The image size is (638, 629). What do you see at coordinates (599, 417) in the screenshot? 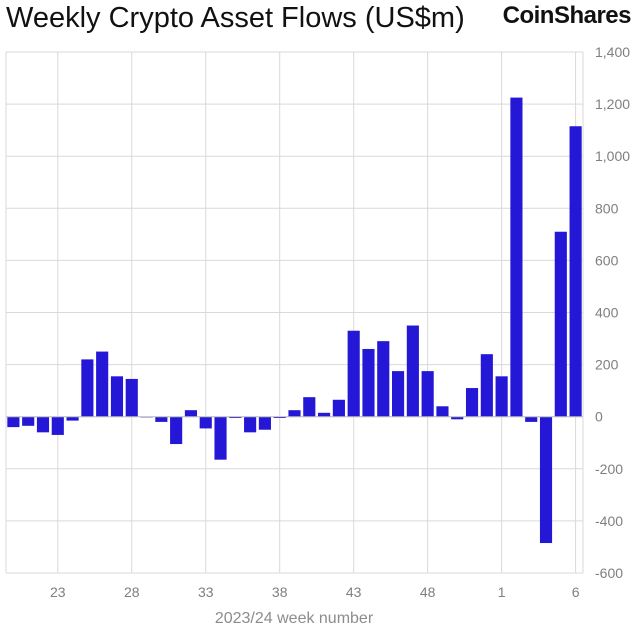
I see `y-tick-label: 0` at bounding box center [599, 417].